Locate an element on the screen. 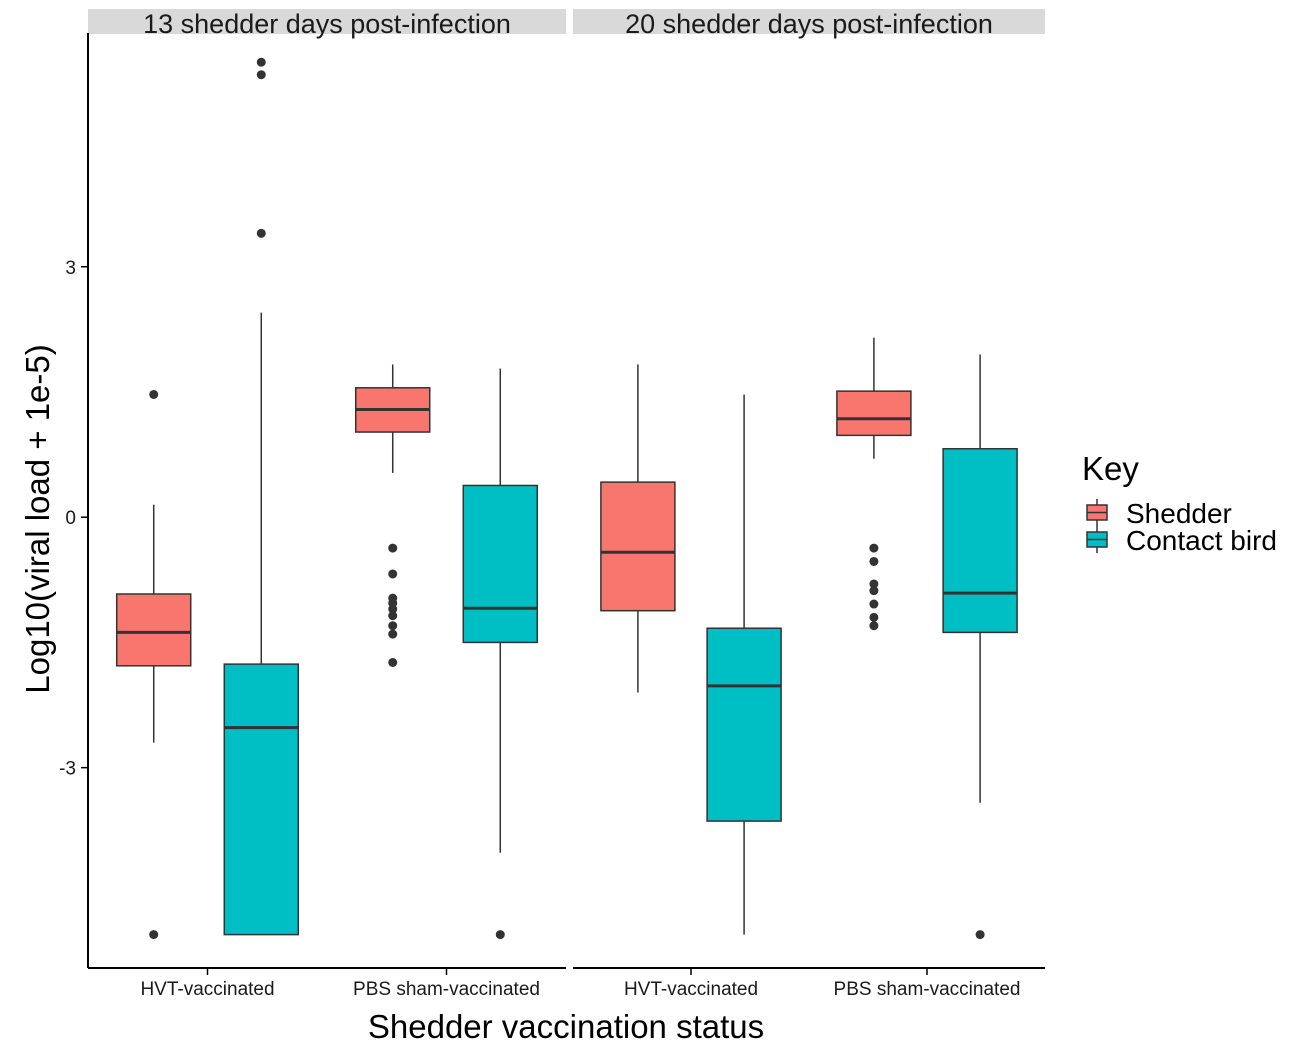 The height and width of the screenshot is (1042, 1309). legend-label-contact-bird: Contact bird is located at coordinates (1201, 540).